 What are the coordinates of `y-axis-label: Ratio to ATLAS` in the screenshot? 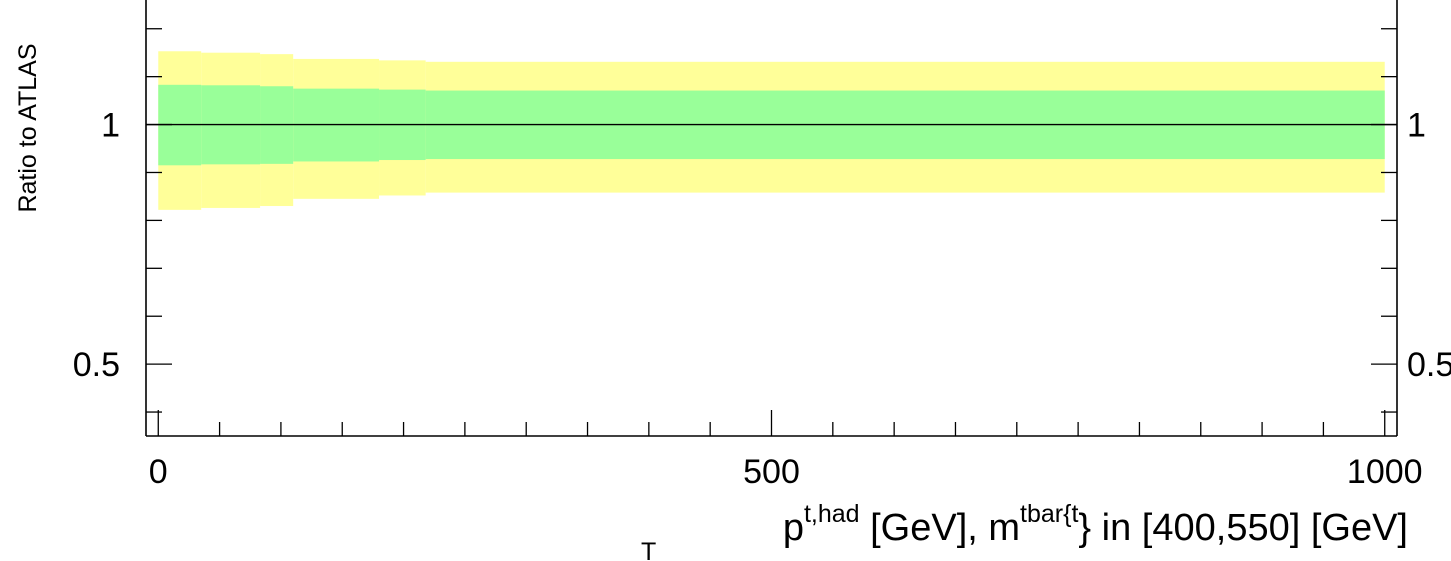 It's located at (28, 127).